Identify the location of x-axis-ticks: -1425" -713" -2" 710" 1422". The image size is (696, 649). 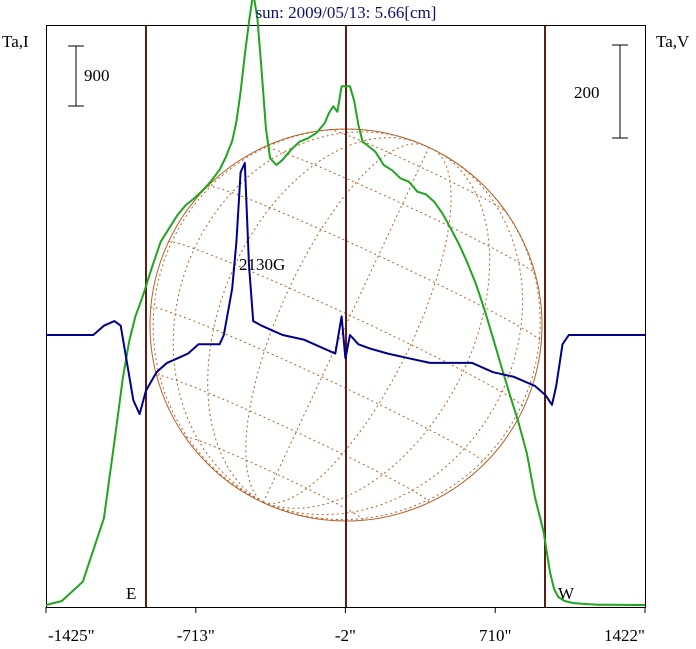
(345, 626).